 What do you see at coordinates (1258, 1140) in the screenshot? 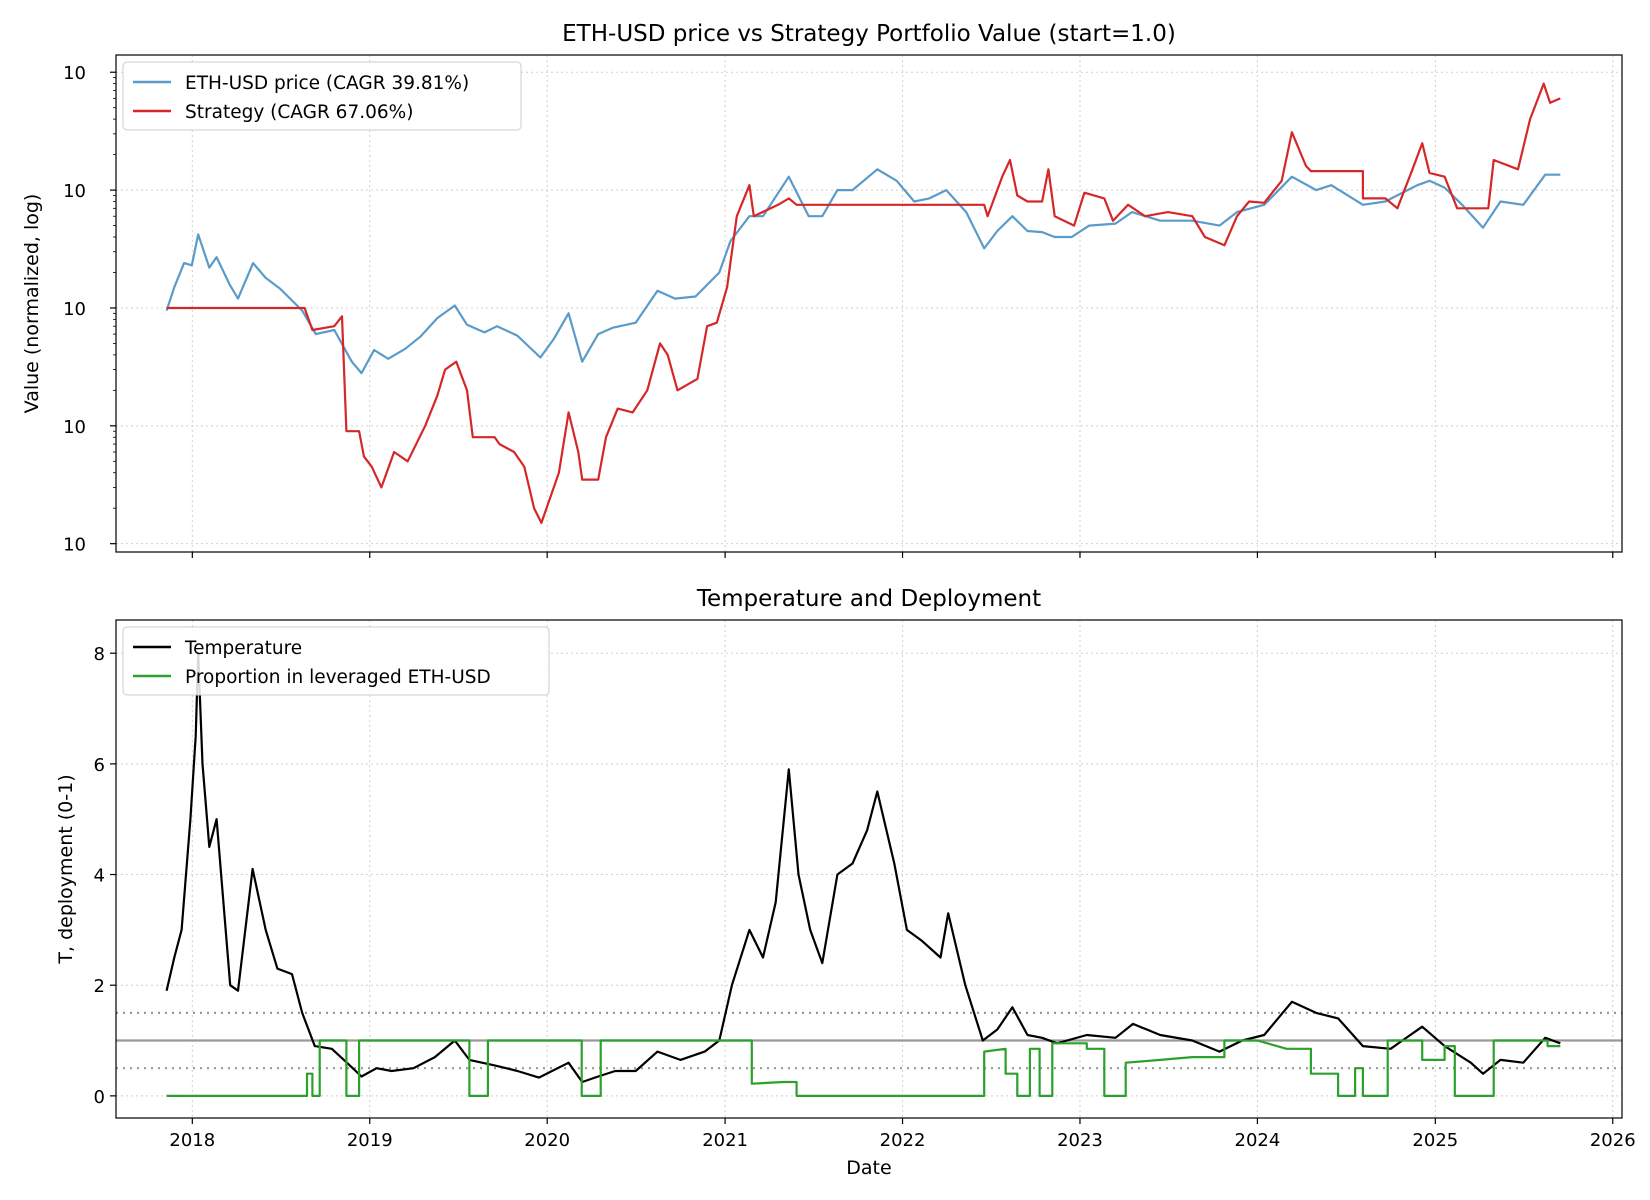
I see `bottom-x-tick-label: 2024` at bounding box center [1258, 1140].